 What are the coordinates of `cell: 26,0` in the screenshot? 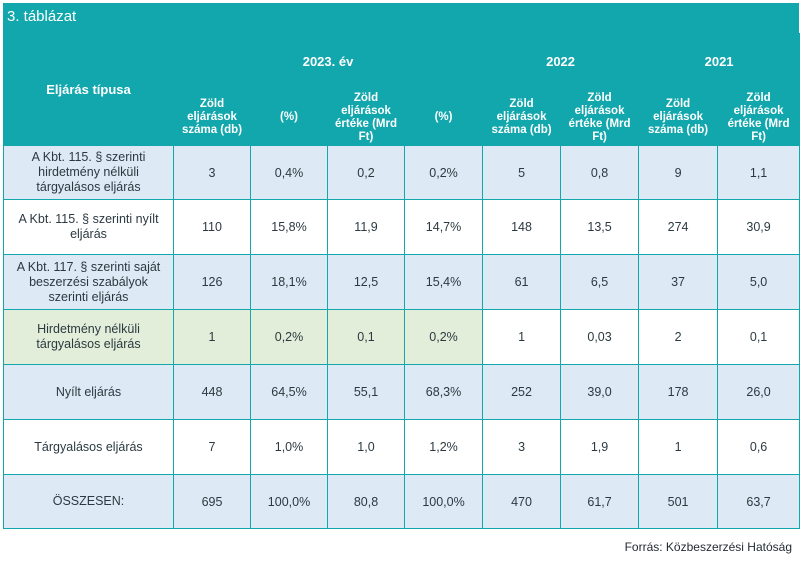 It's located at (758, 392).